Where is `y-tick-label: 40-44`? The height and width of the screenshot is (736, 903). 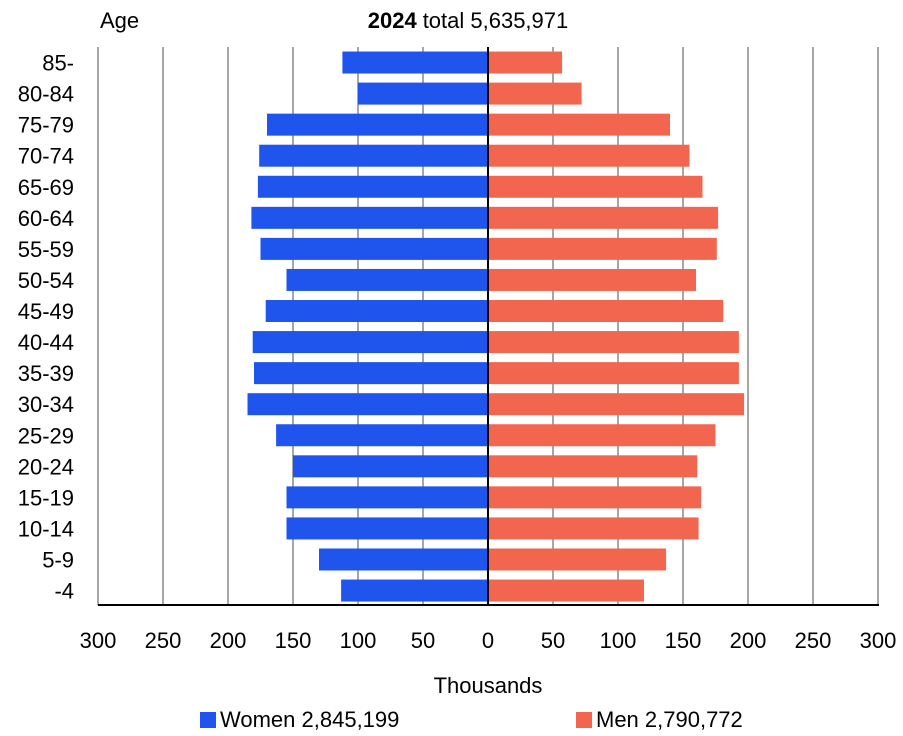 y-tick-label: 40-44 is located at coordinates (46, 342).